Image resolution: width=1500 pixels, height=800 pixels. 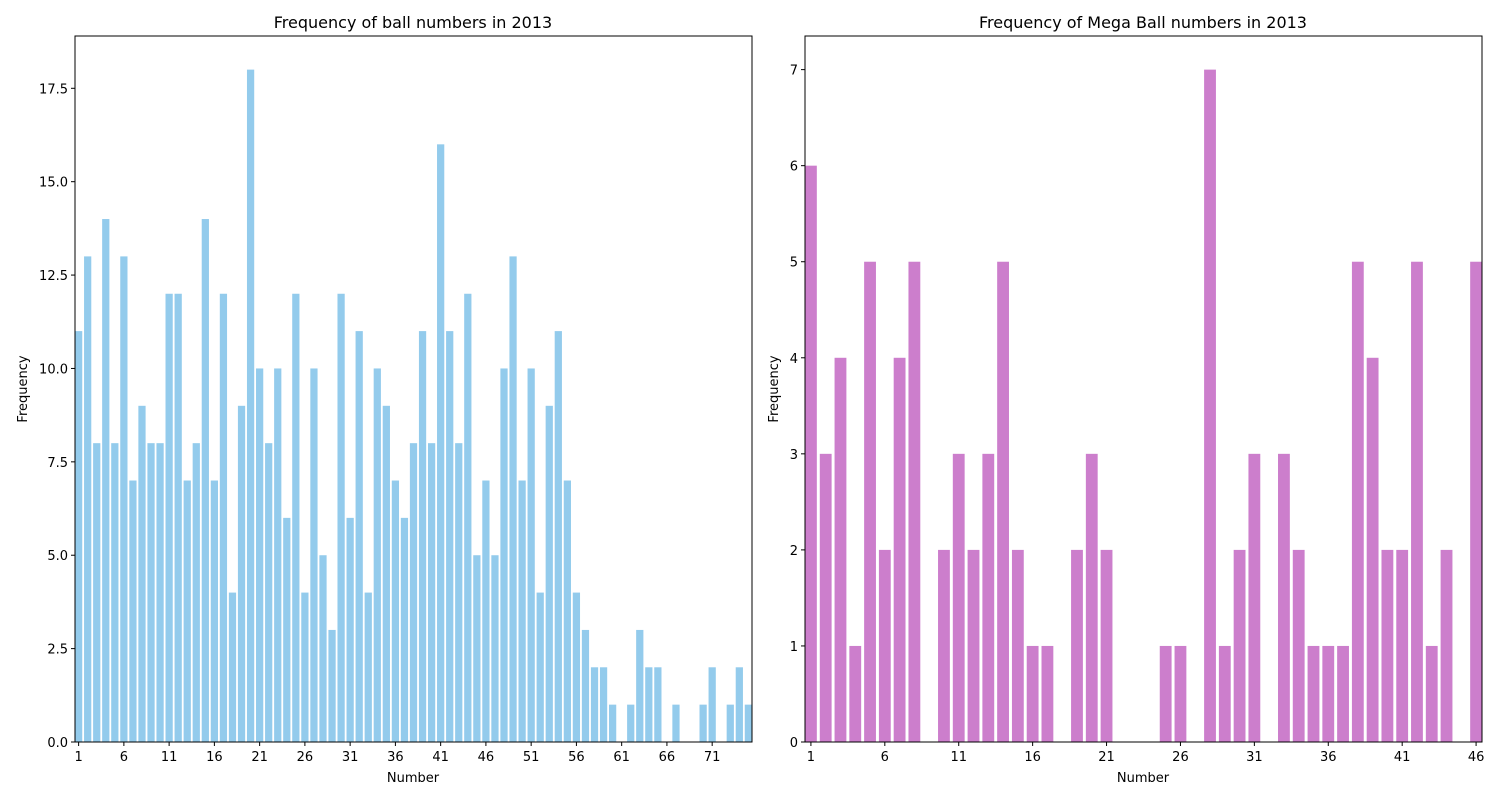 I want to click on x-tick-label: 41, so click(x=440, y=757).